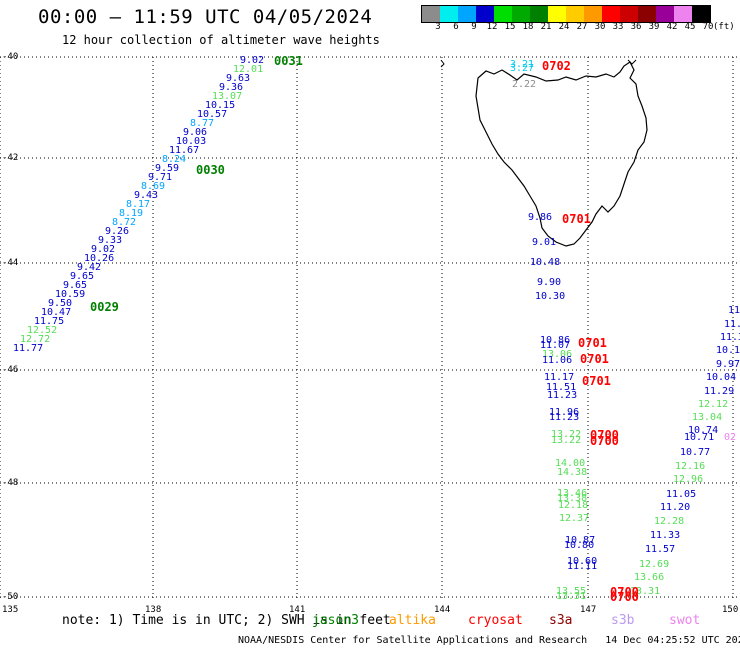 The width and height of the screenshot is (740, 650). What do you see at coordinates (42, 330) in the screenshot?
I see `wave-height-value: 12.52` at bounding box center [42, 330].